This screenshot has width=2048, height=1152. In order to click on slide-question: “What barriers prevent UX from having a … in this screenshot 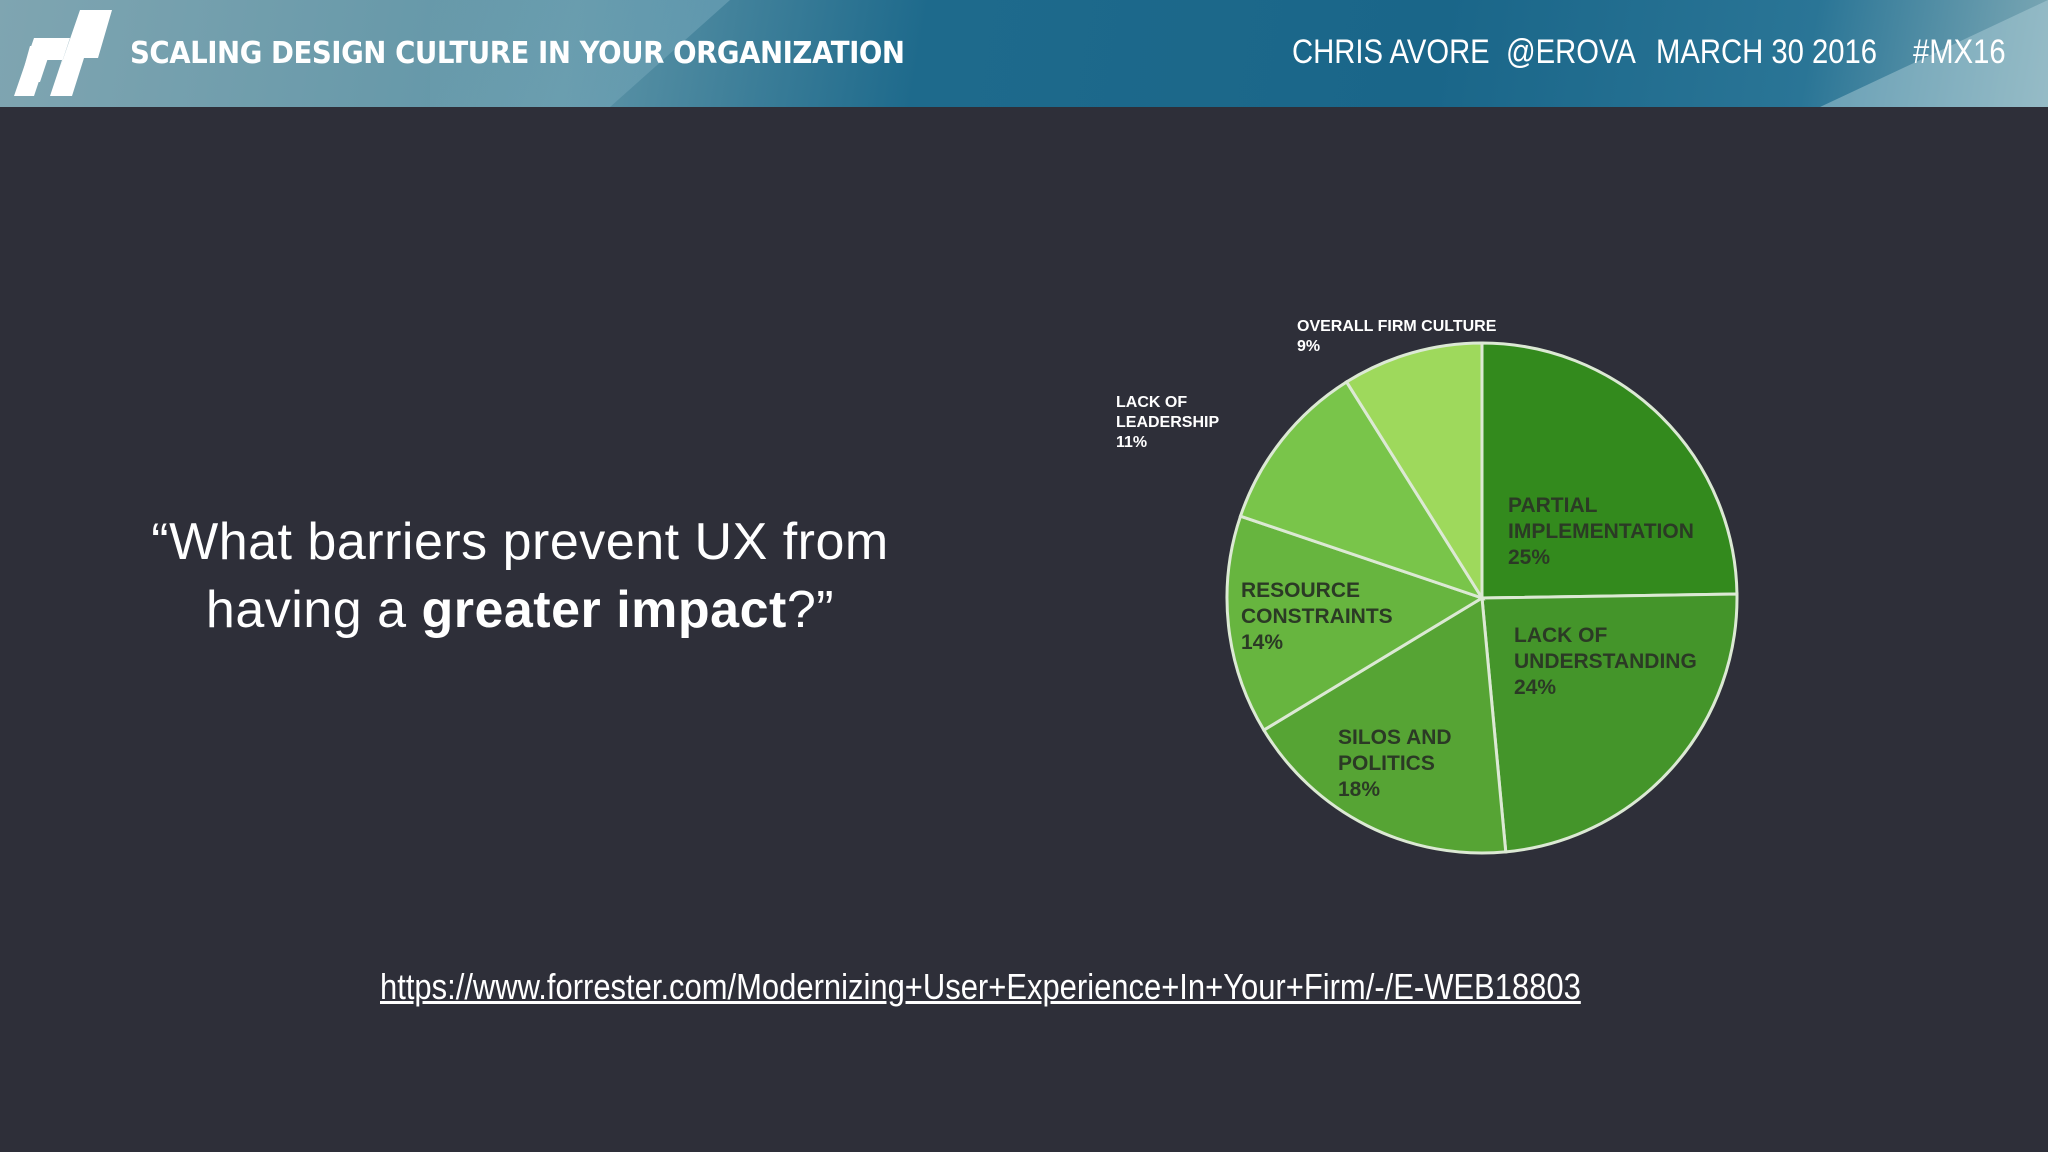, I will do `click(520, 576)`.